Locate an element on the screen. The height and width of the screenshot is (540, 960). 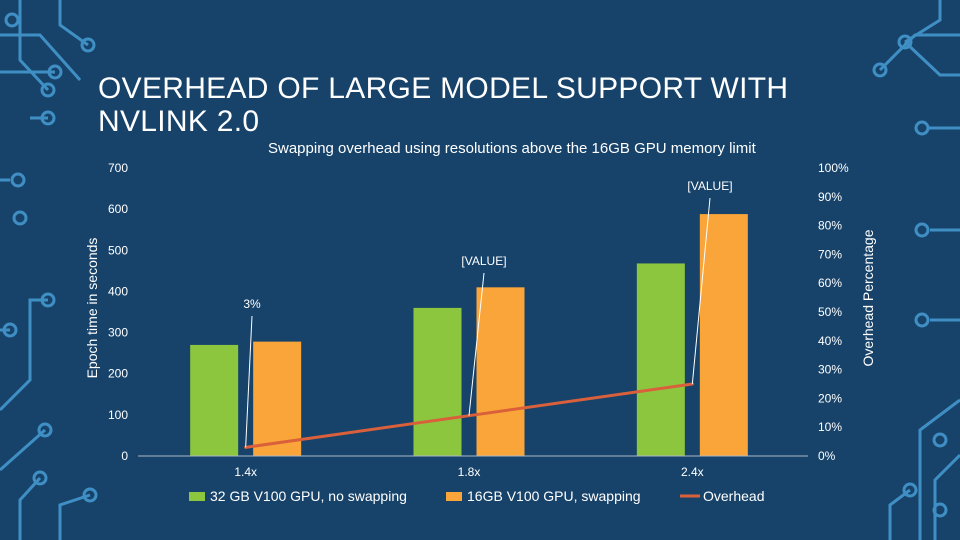
legend-label: 16GB V100 GPU, swapping is located at coordinates (554, 496).